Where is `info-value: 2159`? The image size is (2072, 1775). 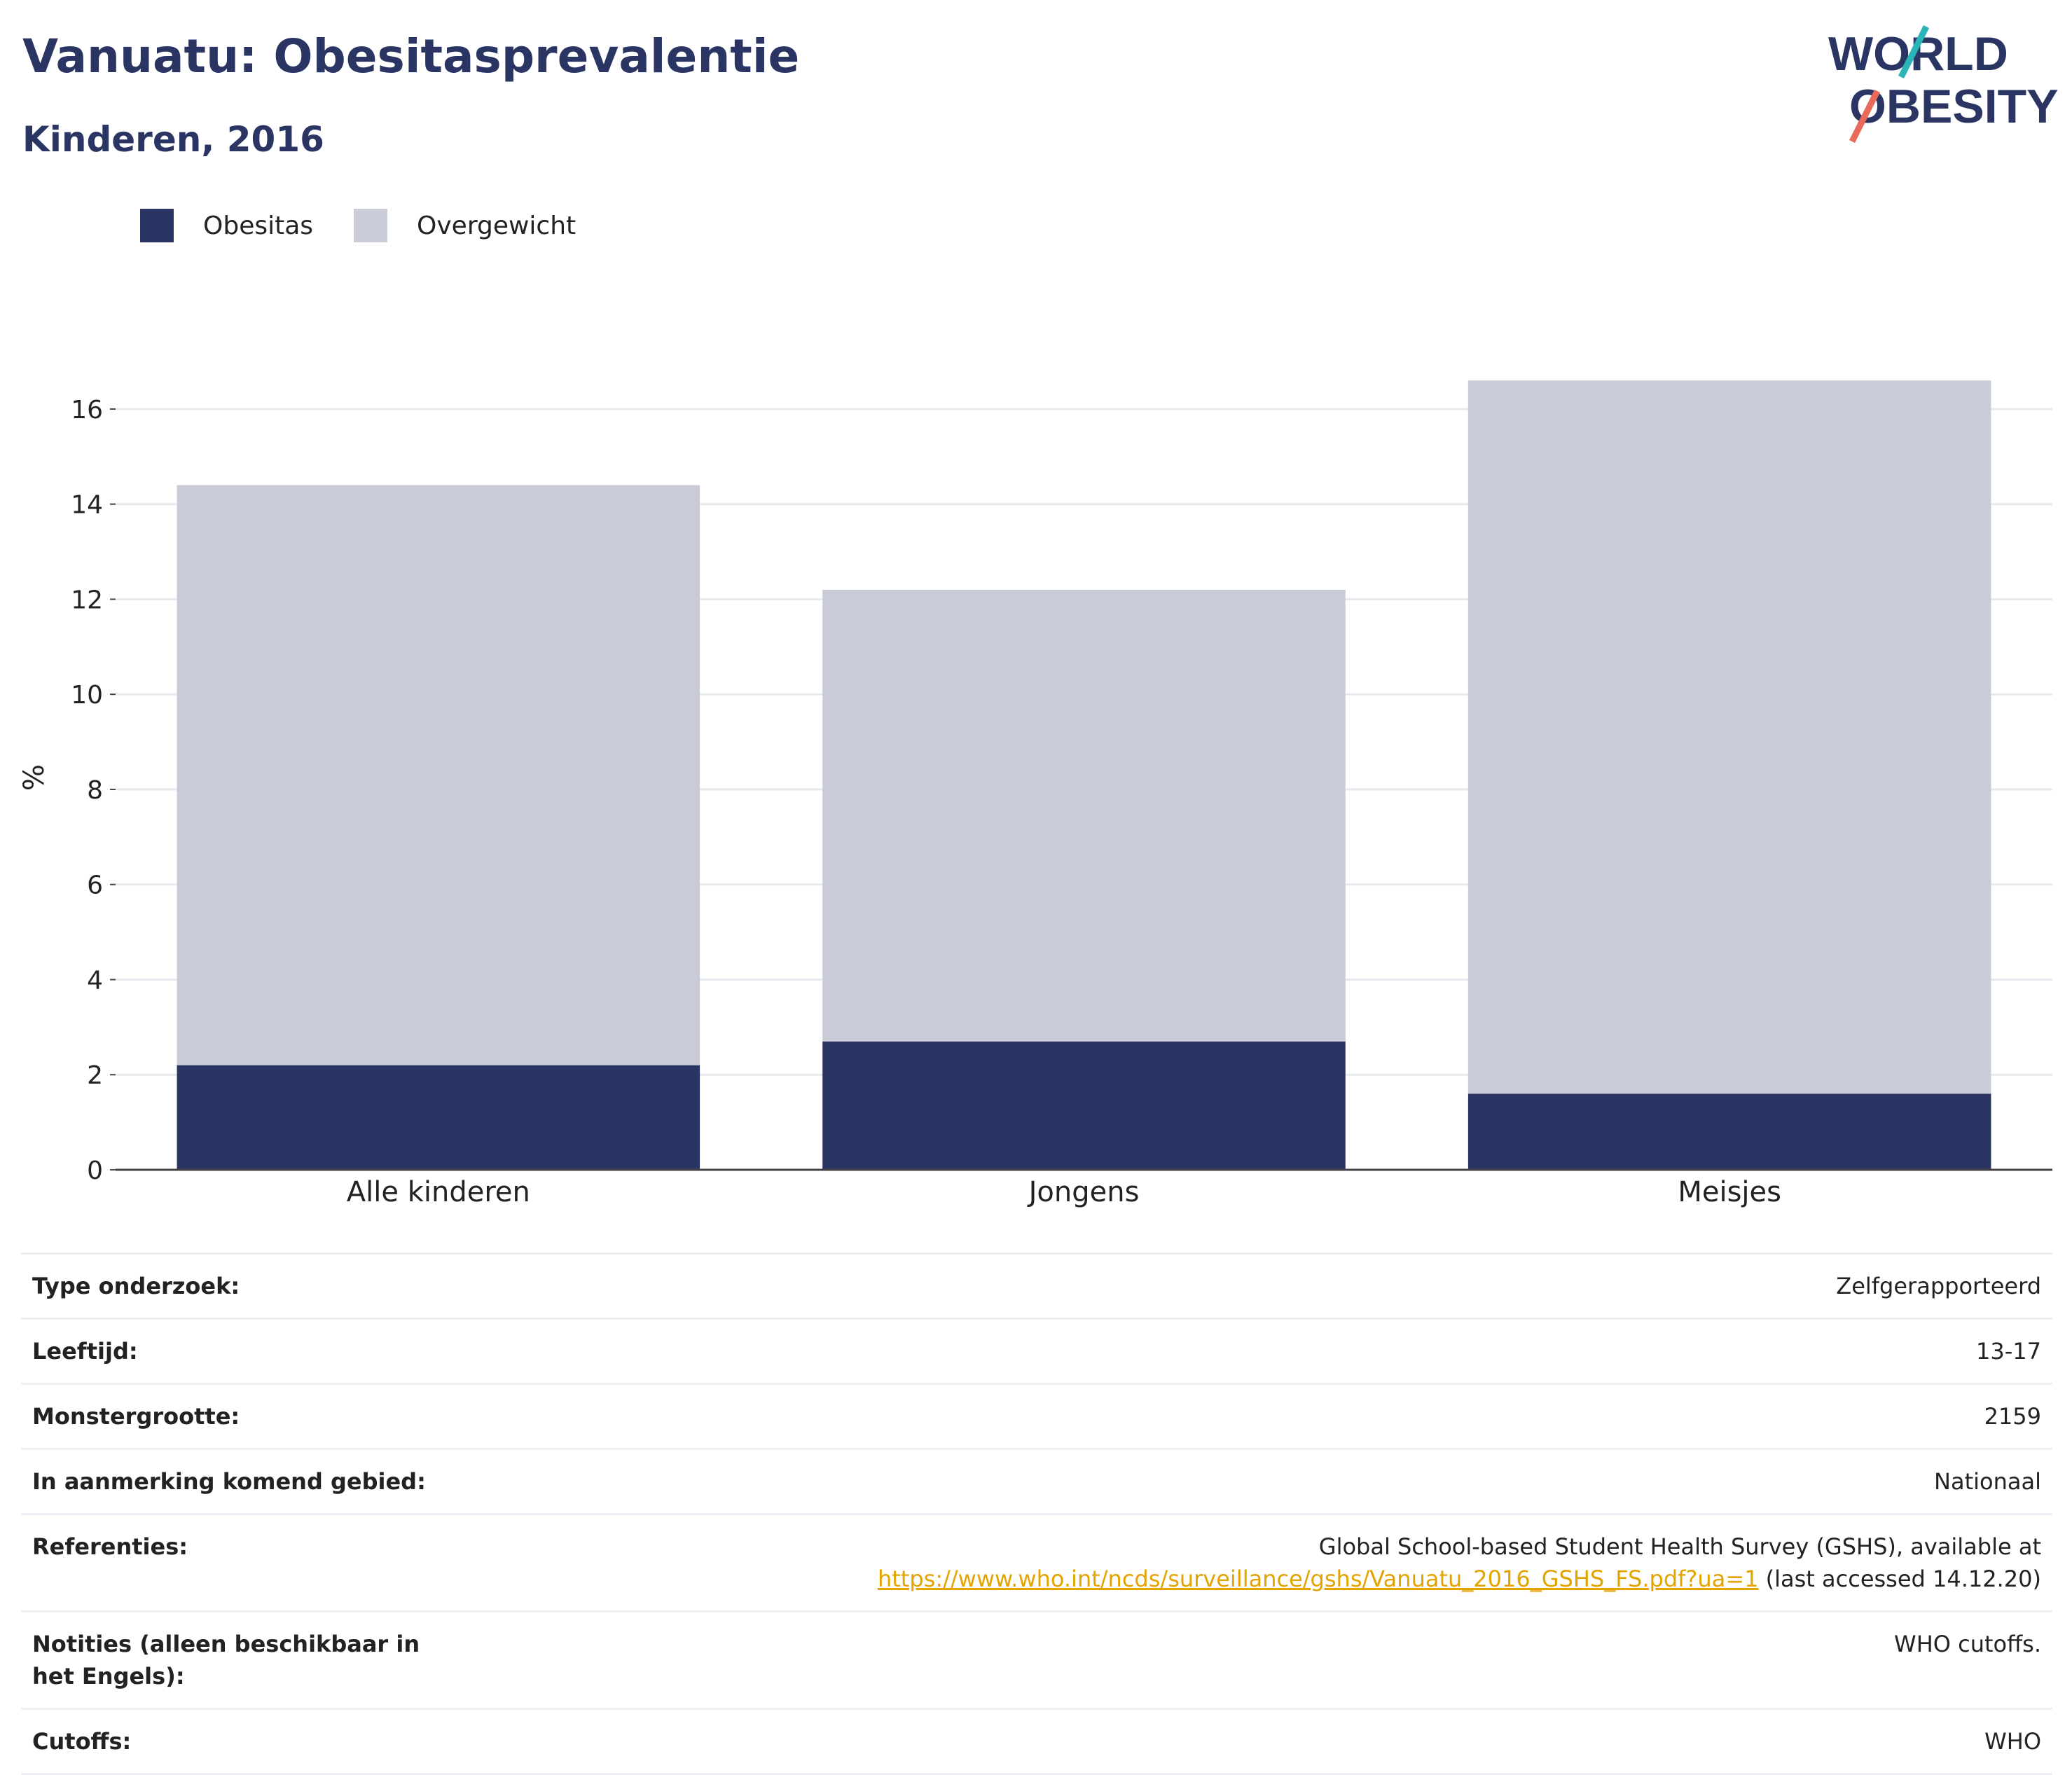 info-value: 2159 is located at coordinates (2013, 1416).